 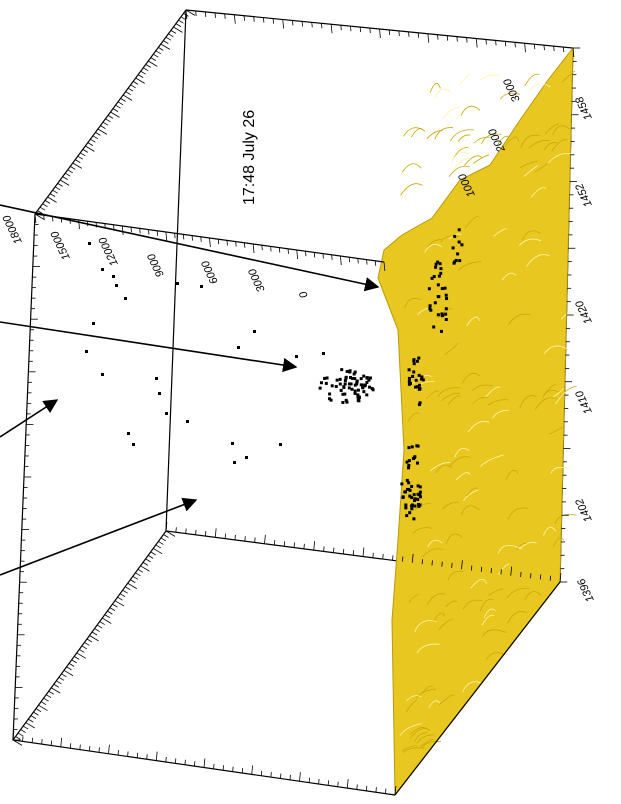 I want to click on arrow-to-lower-point, so click(x=99, y=536).